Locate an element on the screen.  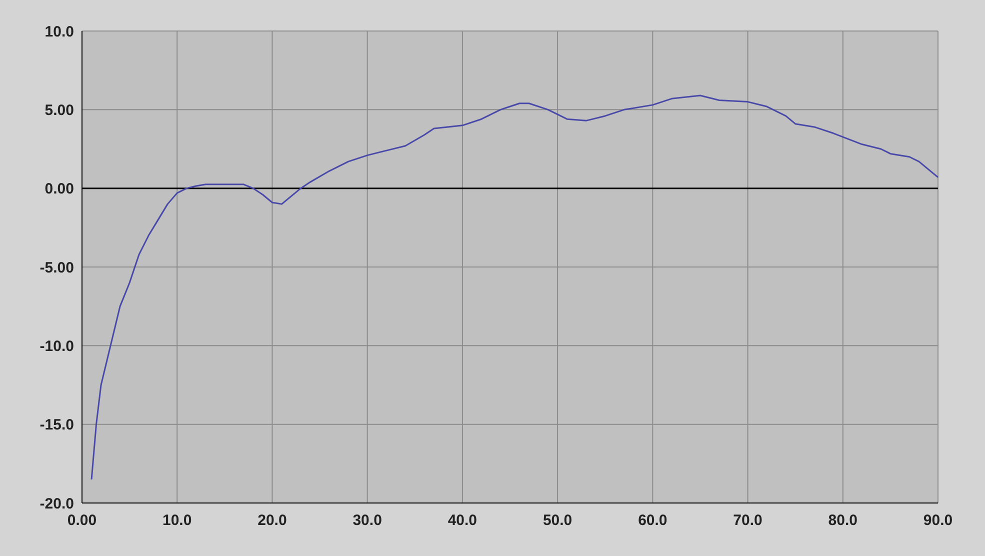
x-tick-label: 70.0 is located at coordinates (747, 520).